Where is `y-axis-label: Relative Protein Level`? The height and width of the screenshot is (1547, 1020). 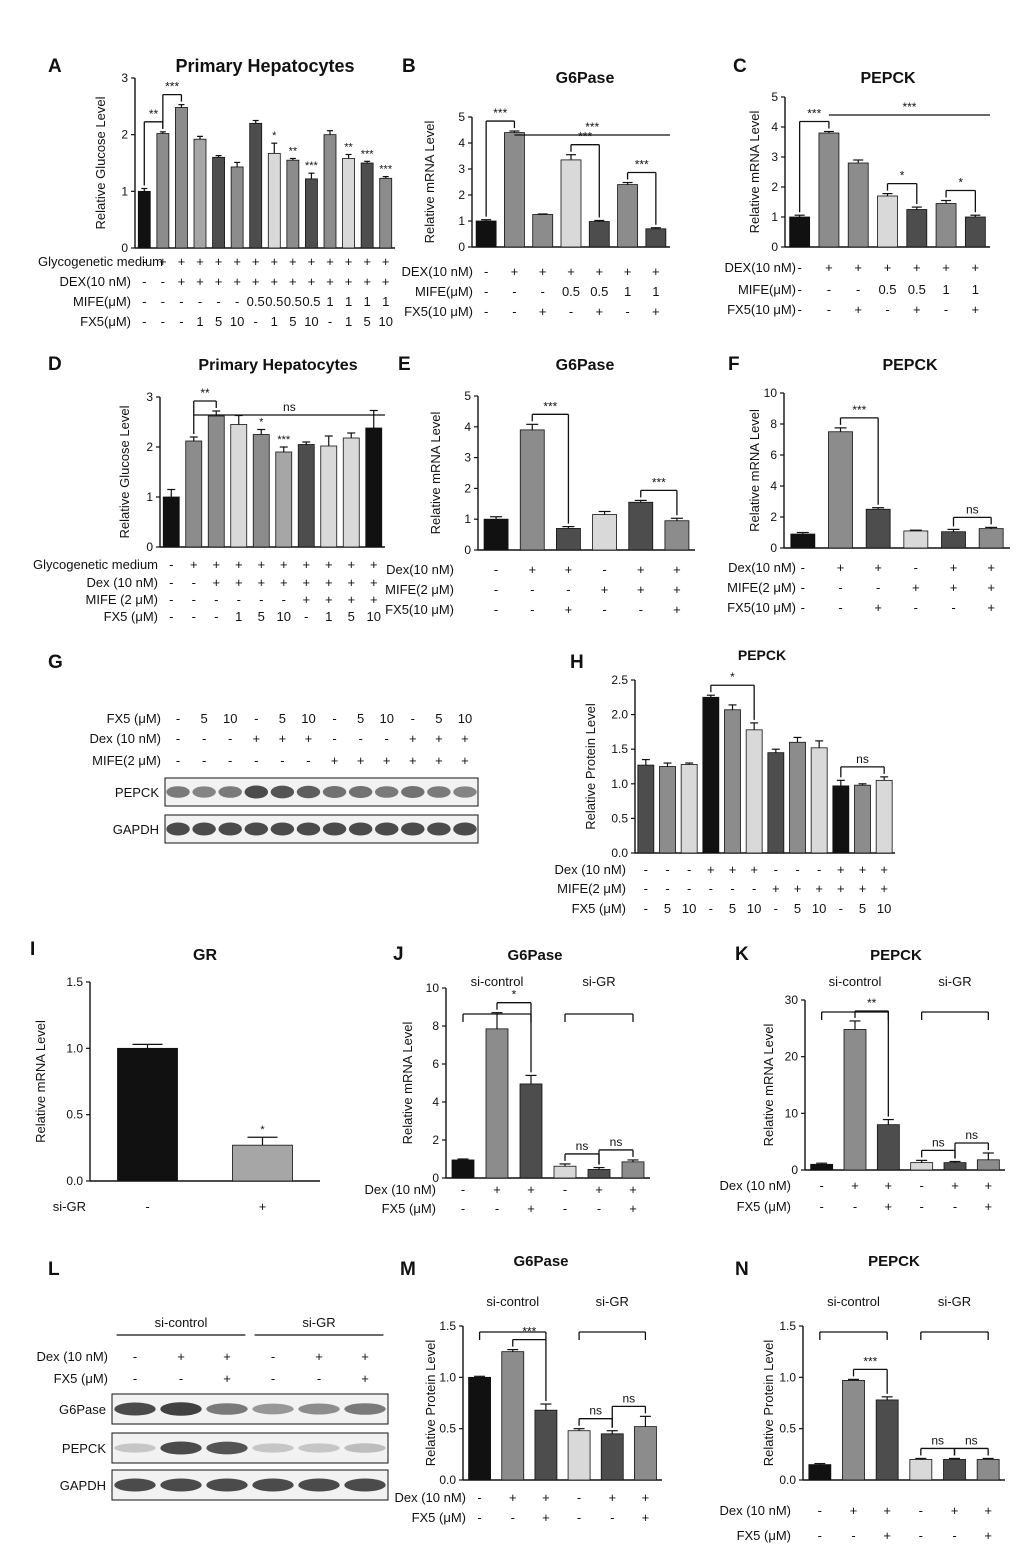
y-axis-label: Relative Protein Level is located at coordinates (768, 1403).